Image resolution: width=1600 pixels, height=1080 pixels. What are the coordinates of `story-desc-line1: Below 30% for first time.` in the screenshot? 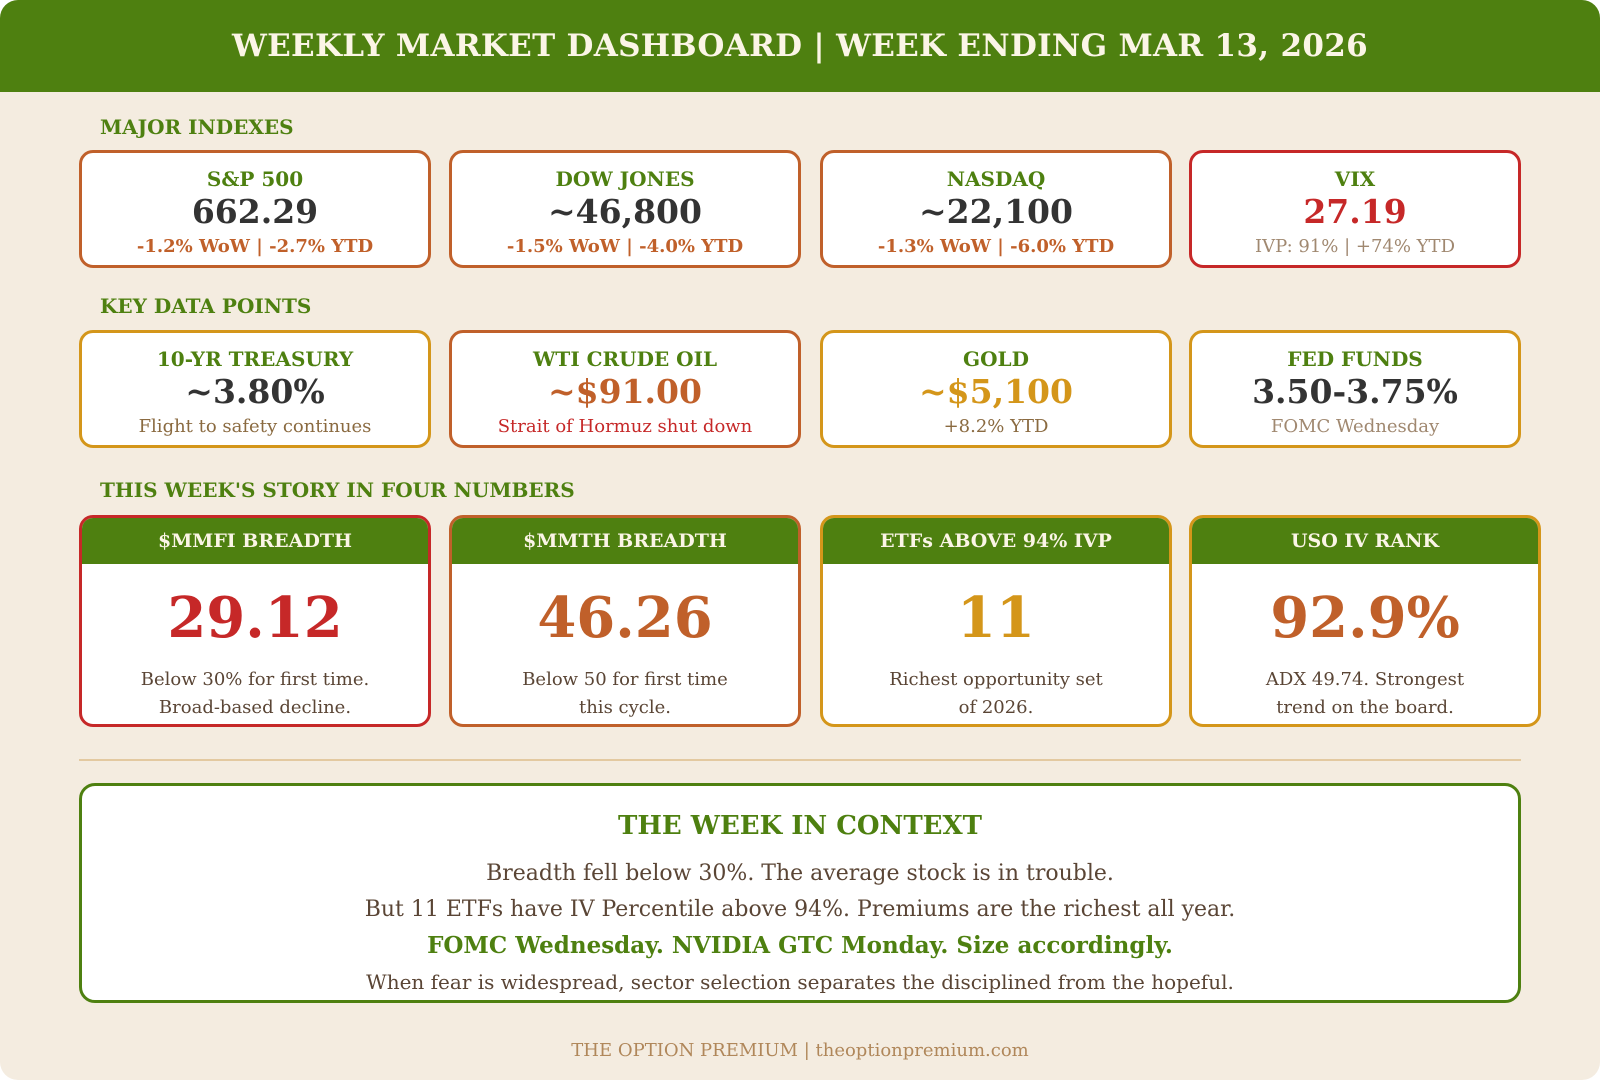 It's located at (255, 679).